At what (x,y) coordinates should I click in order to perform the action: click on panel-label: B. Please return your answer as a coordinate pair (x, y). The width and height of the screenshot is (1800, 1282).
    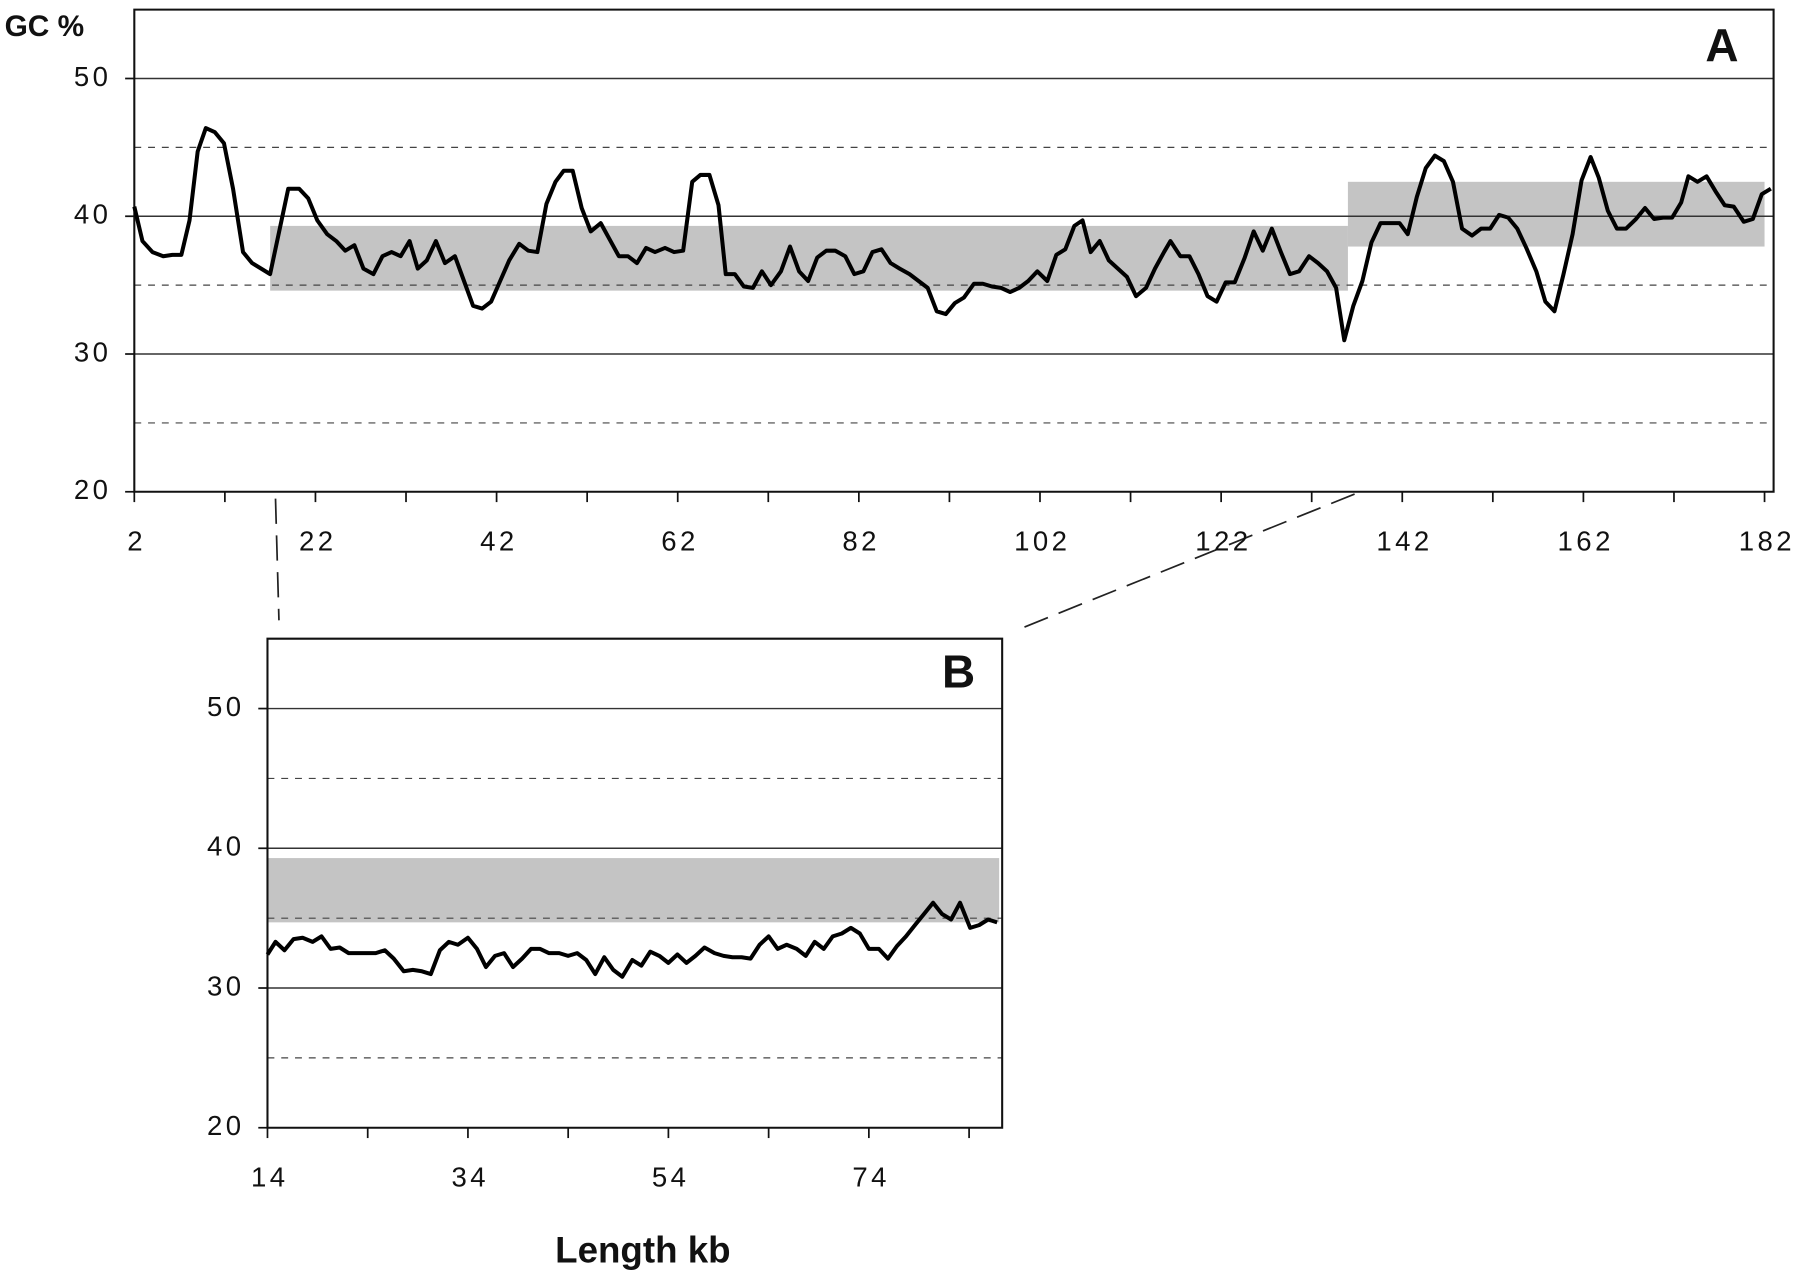
    Looking at the image, I should click on (958, 672).